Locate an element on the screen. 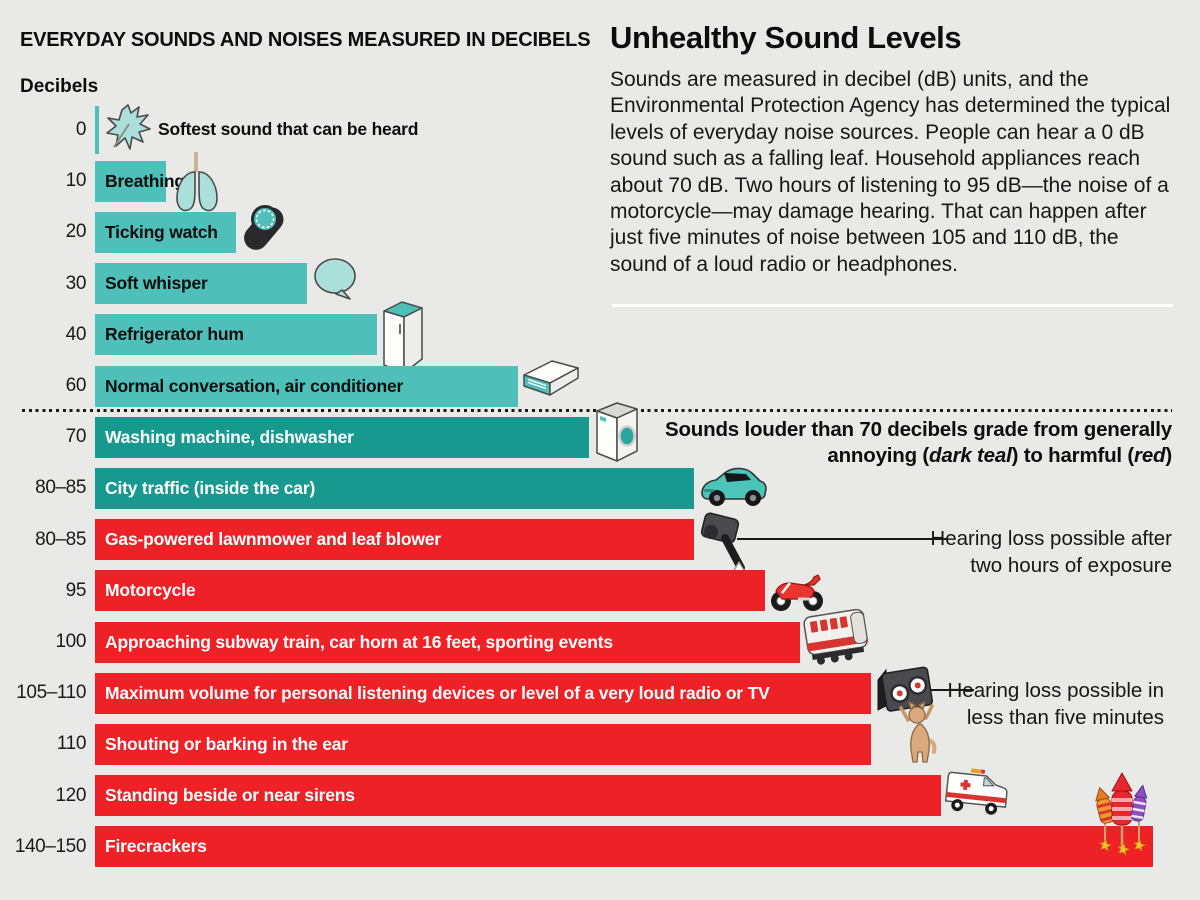 The width and height of the screenshot is (1200, 900). speaker-icon is located at coordinates (903, 686).